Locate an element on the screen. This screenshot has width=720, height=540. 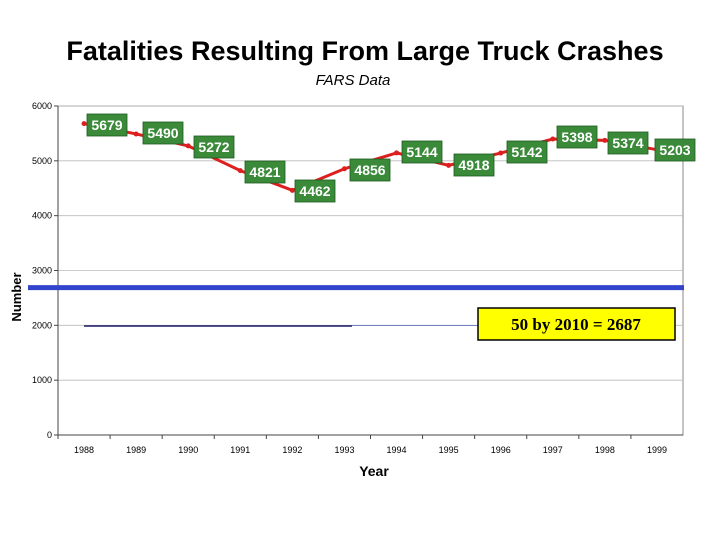
y-tick-label: 2000 is located at coordinates (42, 325).